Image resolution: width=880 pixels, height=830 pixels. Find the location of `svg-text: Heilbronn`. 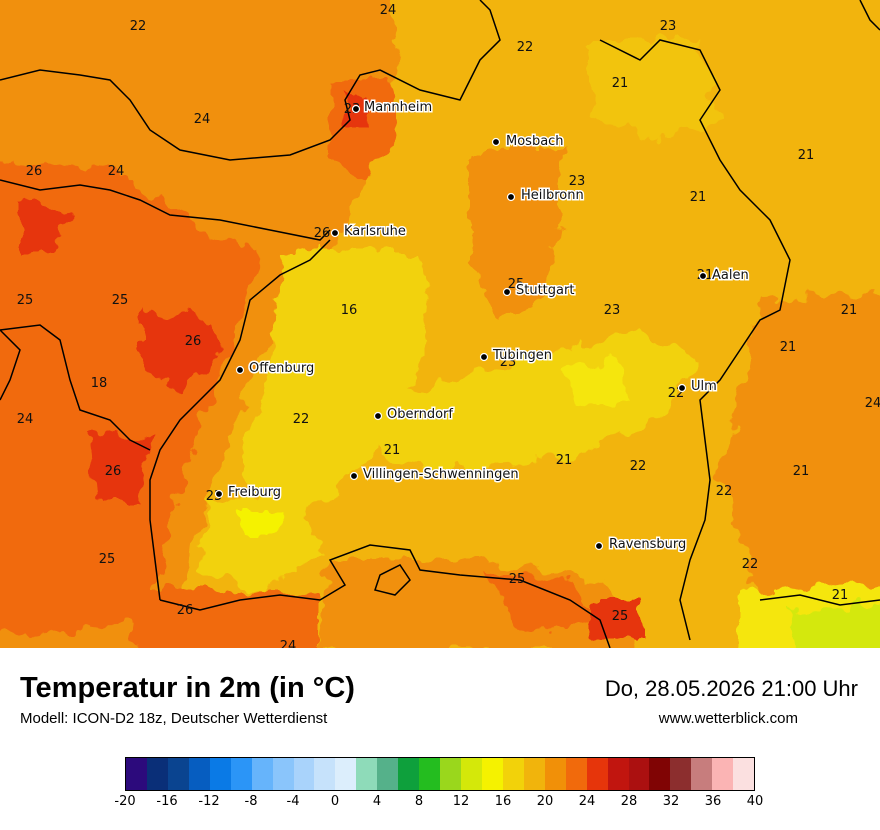

svg-text: Heilbronn is located at coordinates (552, 195).